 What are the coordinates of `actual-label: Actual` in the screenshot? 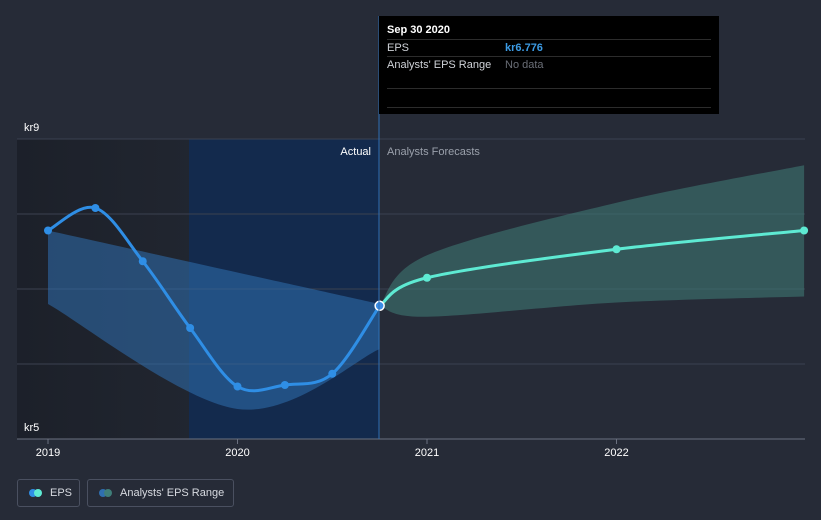 It's located at (355, 152).